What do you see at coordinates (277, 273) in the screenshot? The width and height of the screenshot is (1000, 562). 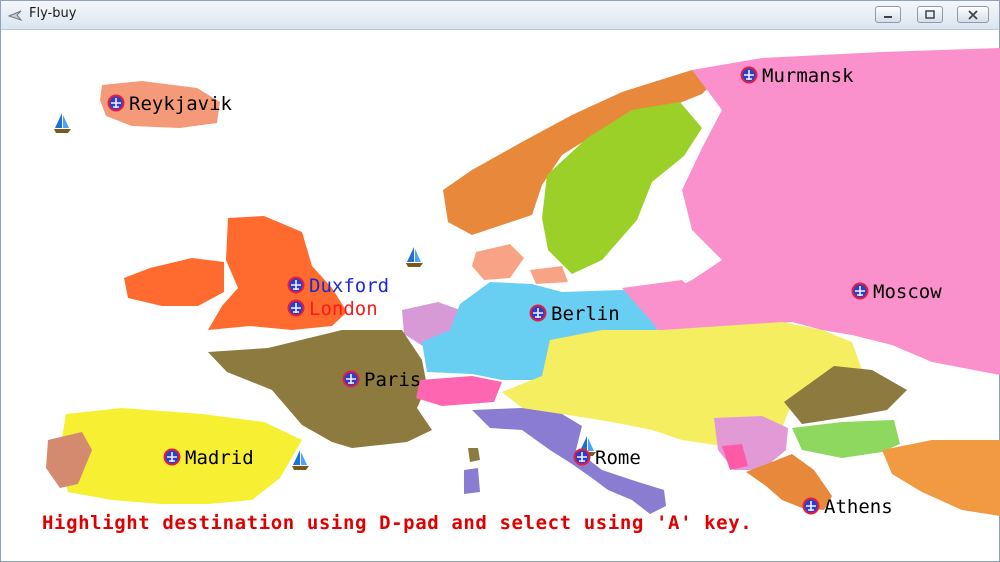 I see `region-great-britain` at bounding box center [277, 273].